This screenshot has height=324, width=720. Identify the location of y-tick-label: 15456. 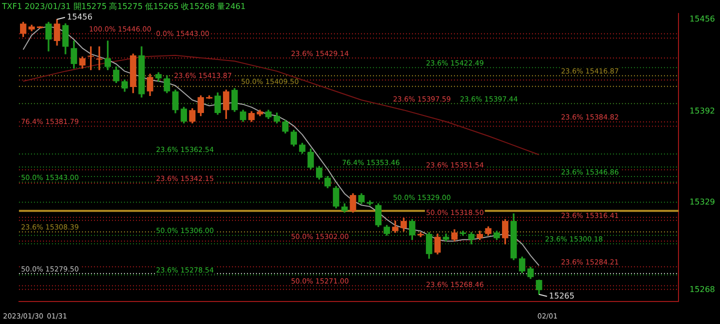
(703, 19).